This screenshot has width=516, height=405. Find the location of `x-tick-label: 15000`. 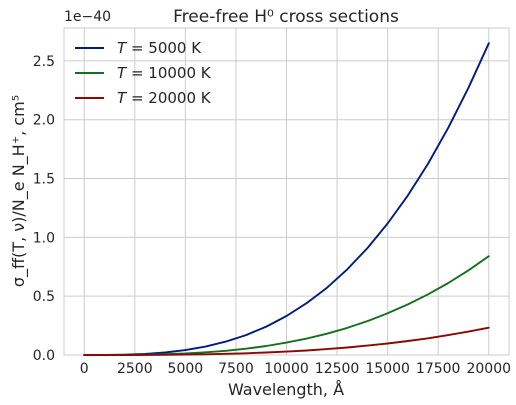

x-tick-label: 15000 is located at coordinates (387, 369).